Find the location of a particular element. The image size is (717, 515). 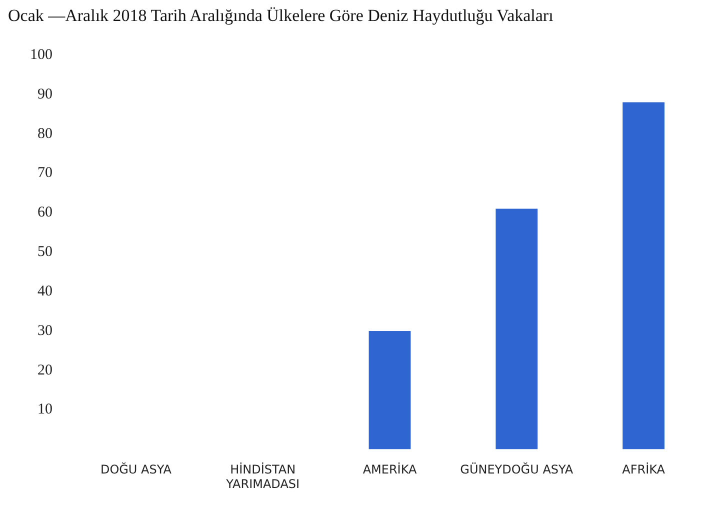

y-tick-label: 60 is located at coordinates (45, 212).